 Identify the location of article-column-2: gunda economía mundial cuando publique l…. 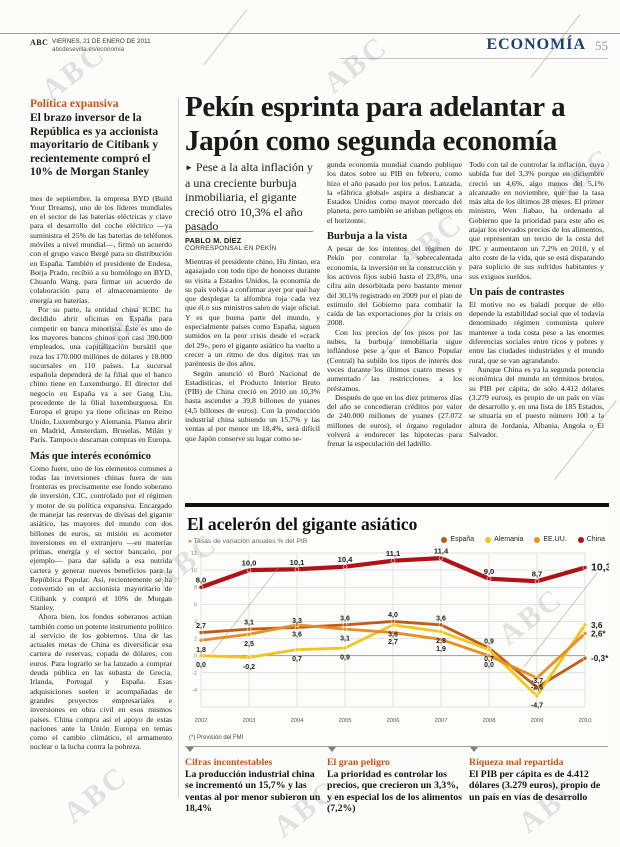
(394, 304).